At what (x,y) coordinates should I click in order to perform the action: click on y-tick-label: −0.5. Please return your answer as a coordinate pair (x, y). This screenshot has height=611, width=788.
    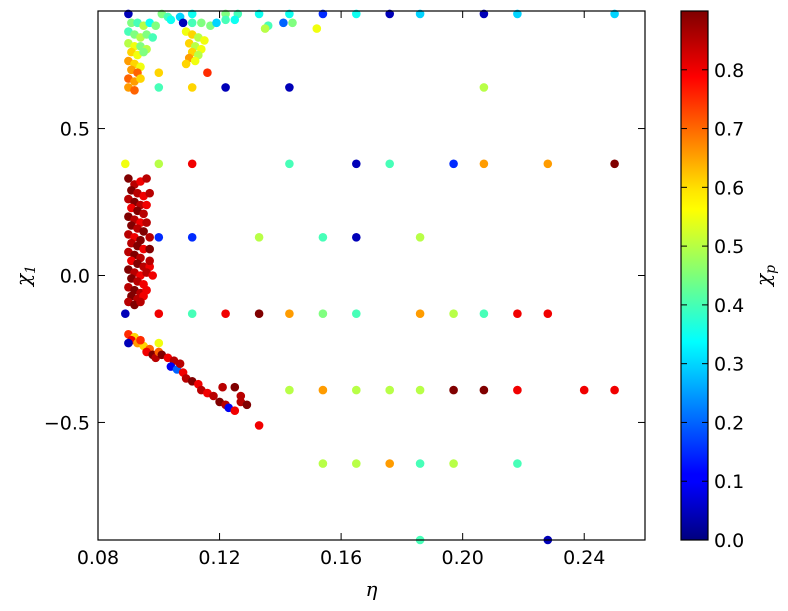
    Looking at the image, I should click on (67, 423).